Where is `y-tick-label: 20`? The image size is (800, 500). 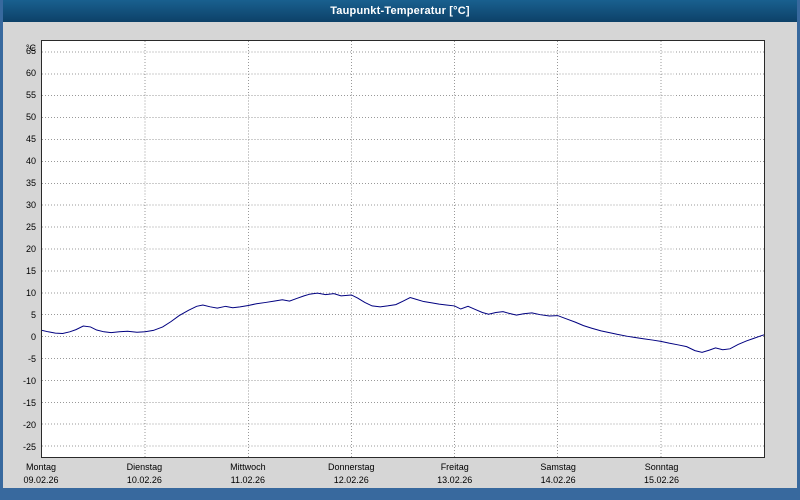
y-tick-label: 20 is located at coordinates (30, 249).